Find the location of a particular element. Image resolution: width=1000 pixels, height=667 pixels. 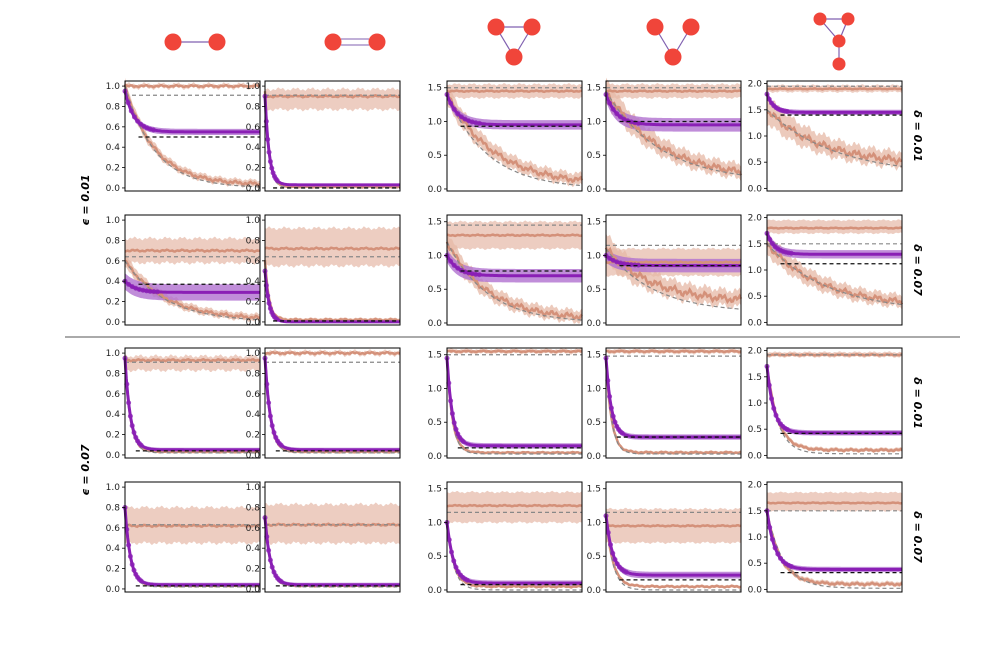

panel-r2-c4: 0.0 0.5 1.0 1.5 2.0 is located at coordinates (825, 404).